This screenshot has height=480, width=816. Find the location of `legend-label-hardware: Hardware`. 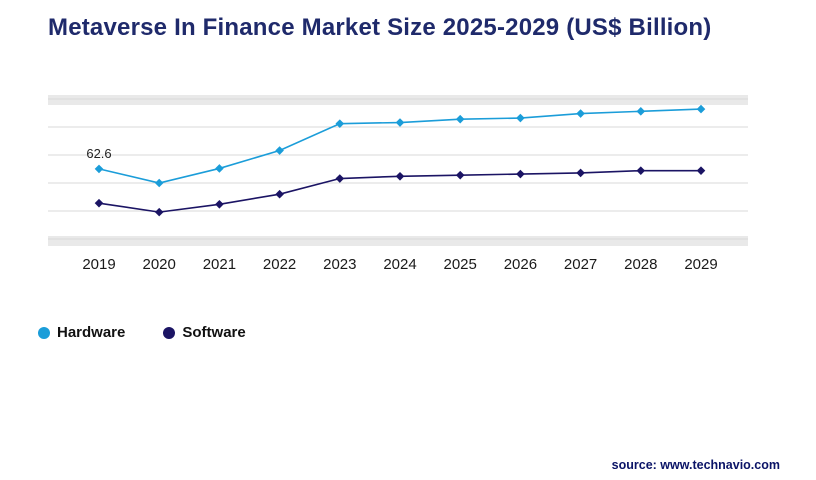

legend-label-hardware: Hardware is located at coordinates (91, 332).